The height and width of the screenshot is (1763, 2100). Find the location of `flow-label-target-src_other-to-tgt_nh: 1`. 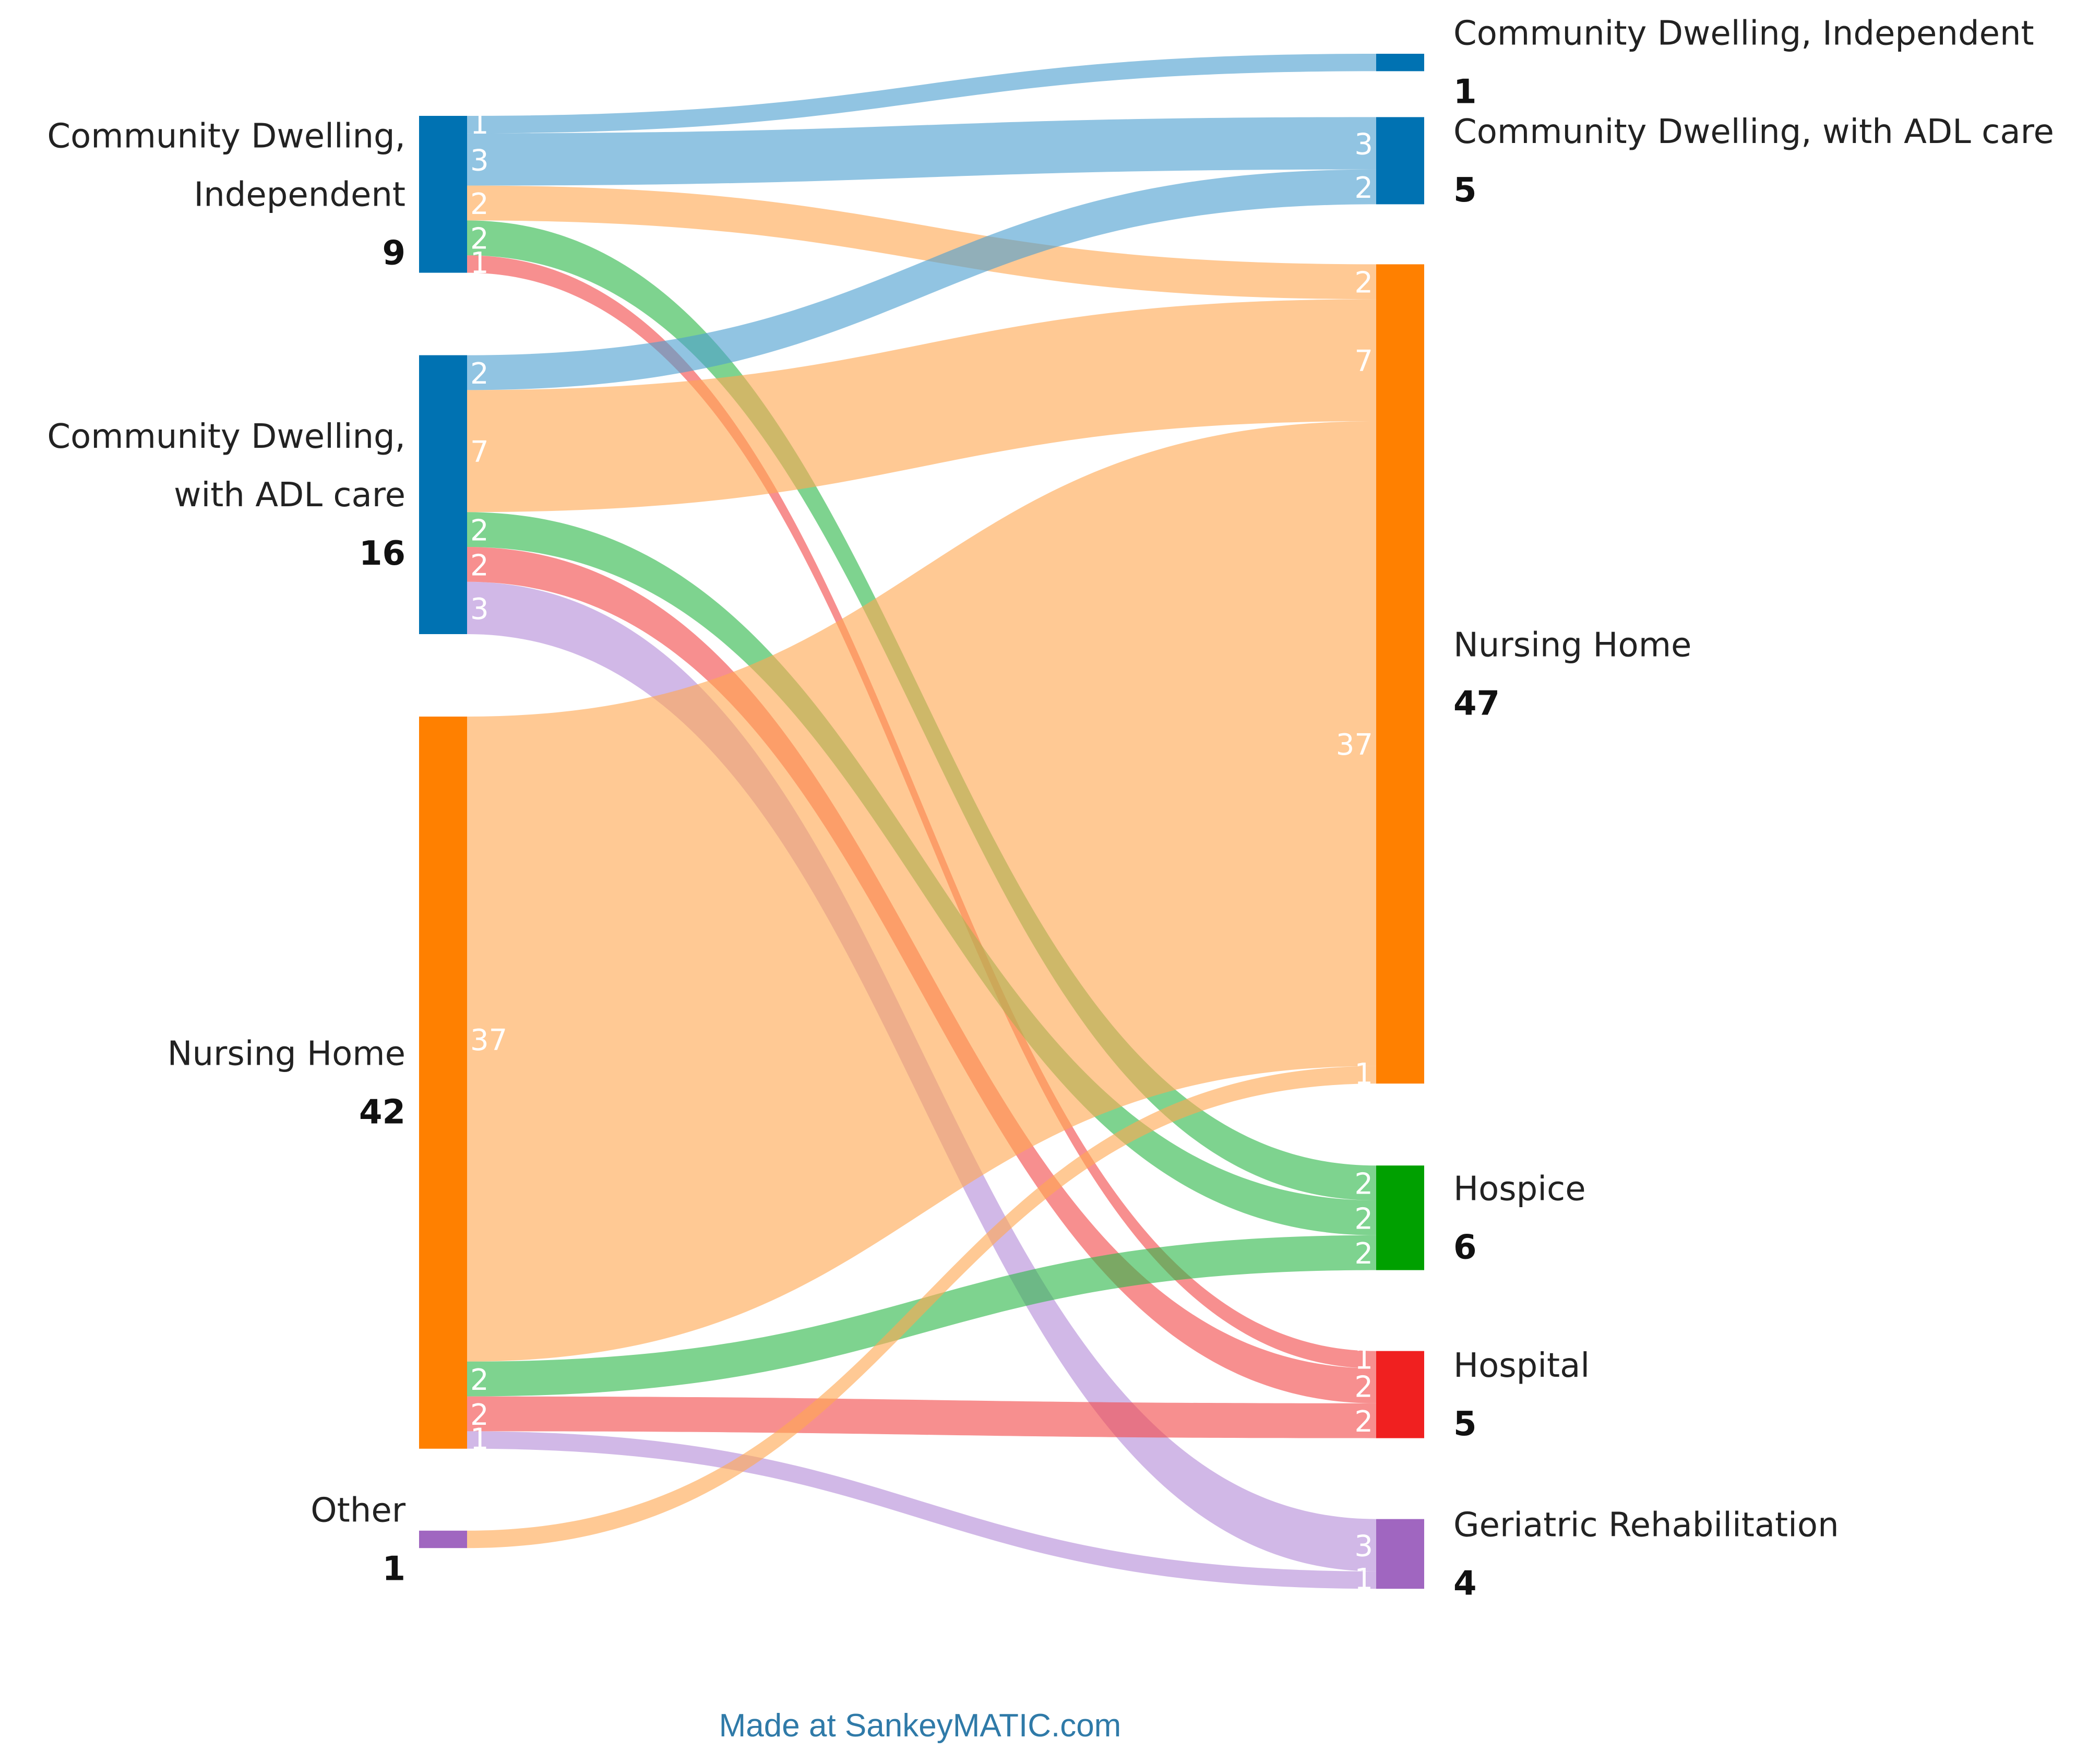

flow-label-target-src_other-to-tgt_nh: 1 is located at coordinates (1363, 1074).